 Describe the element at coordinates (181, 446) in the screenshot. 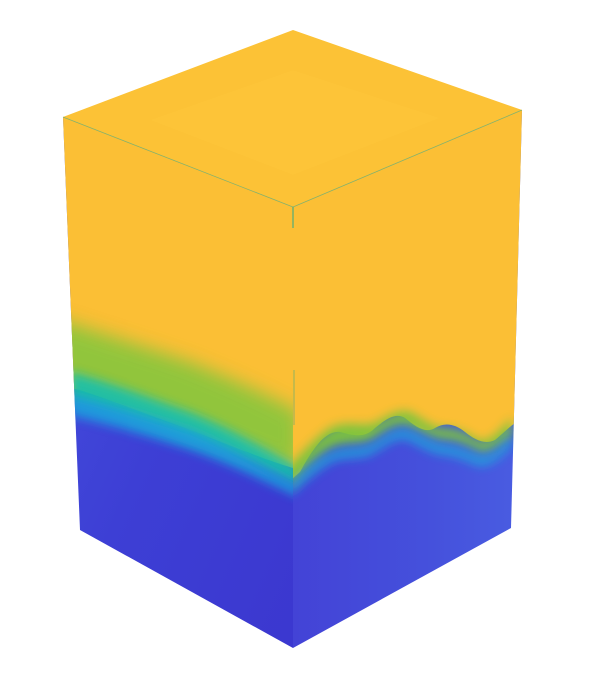

I see `interface-cyan-left` at that location.